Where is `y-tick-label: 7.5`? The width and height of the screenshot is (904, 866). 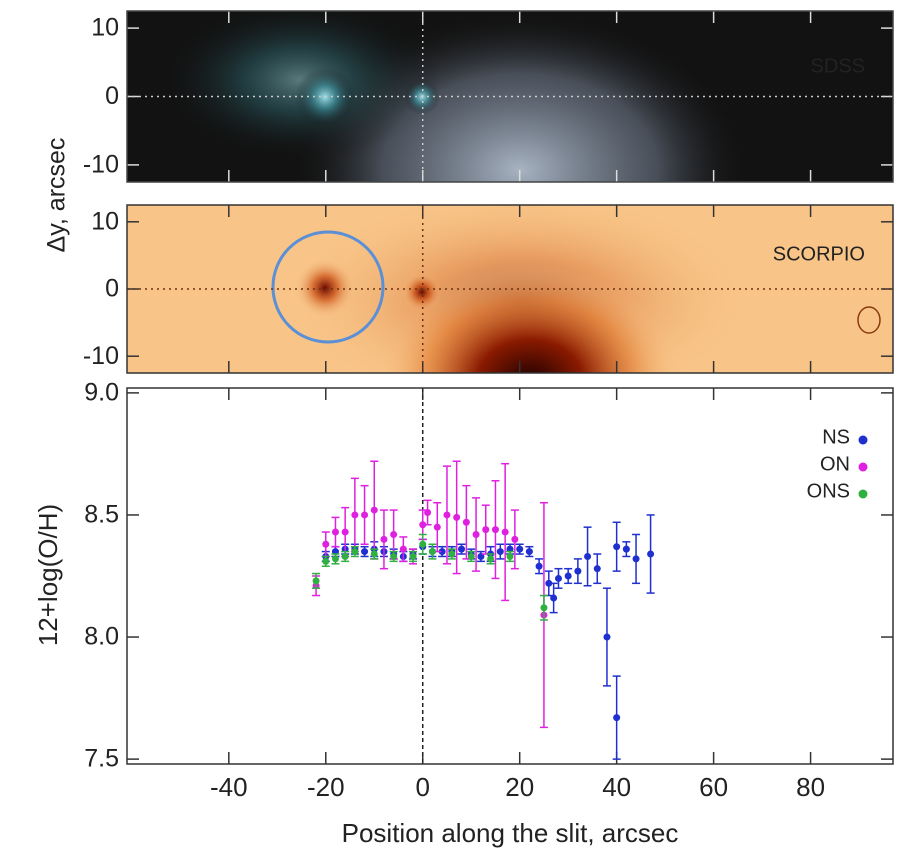
y-tick-label: 7.5 is located at coordinates (101, 759).